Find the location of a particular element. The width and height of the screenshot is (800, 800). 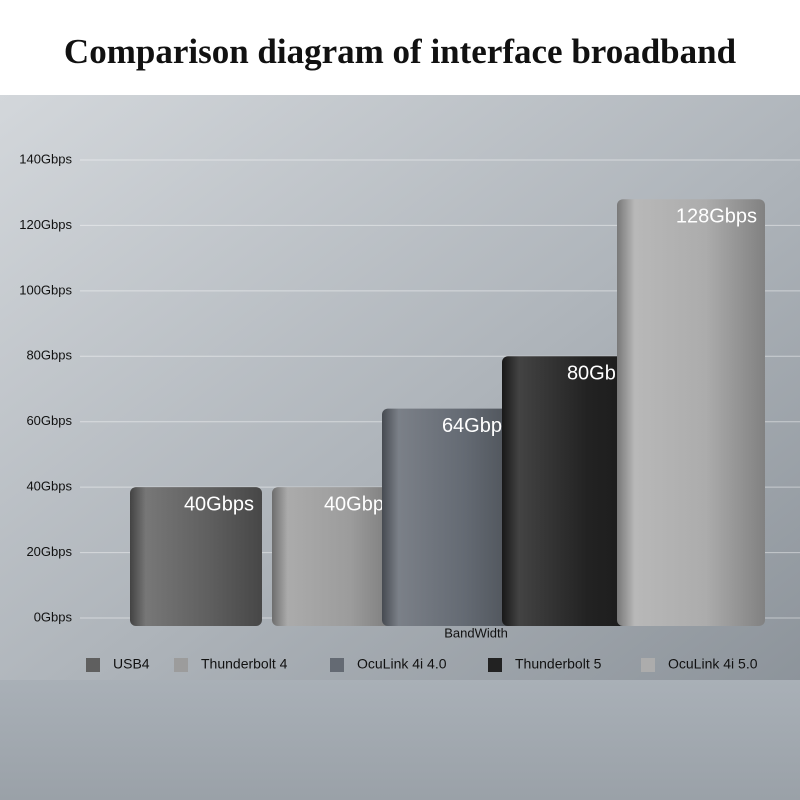

legend-label: Thunderbolt 5 is located at coordinates (558, 664).